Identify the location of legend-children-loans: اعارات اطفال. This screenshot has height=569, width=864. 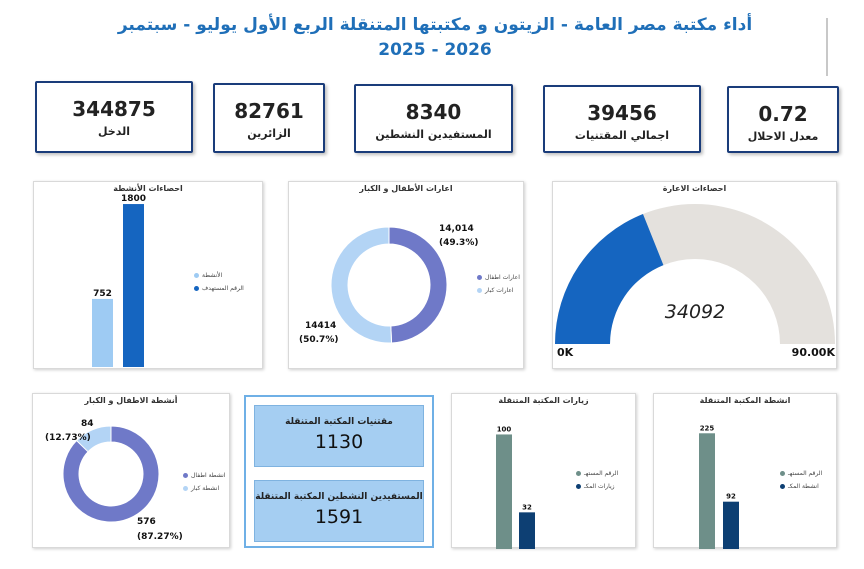
(502, 277).